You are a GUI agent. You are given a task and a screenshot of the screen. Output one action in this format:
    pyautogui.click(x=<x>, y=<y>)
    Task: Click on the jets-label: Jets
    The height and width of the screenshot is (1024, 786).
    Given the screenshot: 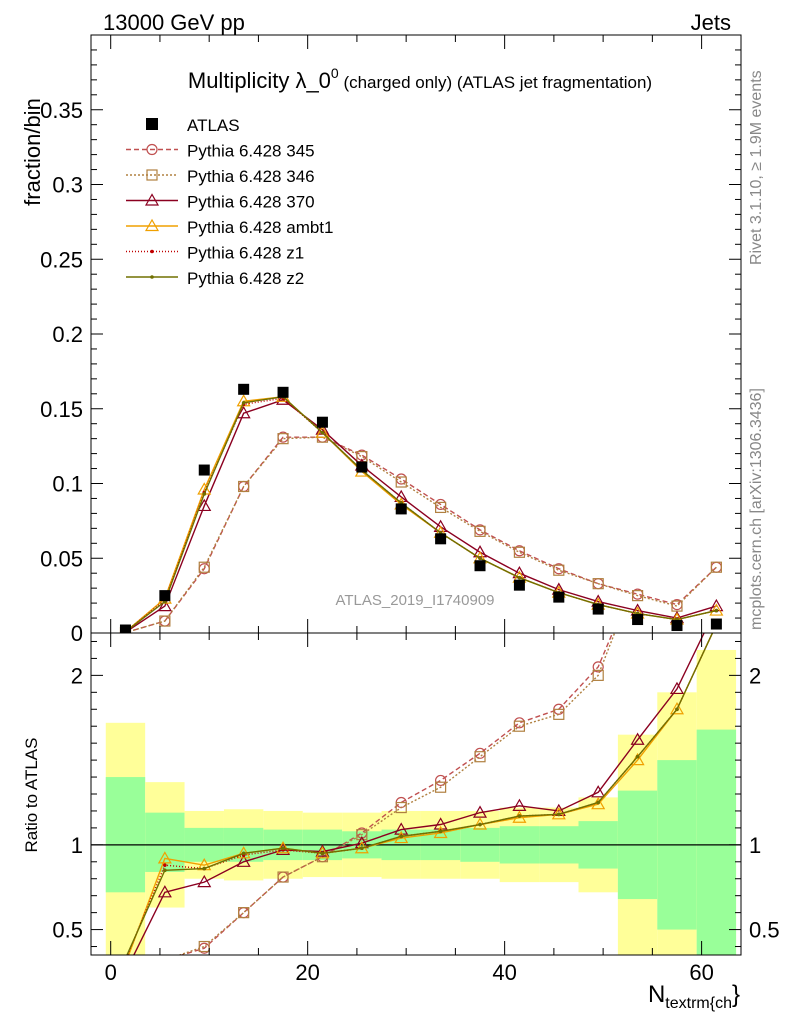 What is the action you would take?
    pyautogui.click(x=711, y=22)
    